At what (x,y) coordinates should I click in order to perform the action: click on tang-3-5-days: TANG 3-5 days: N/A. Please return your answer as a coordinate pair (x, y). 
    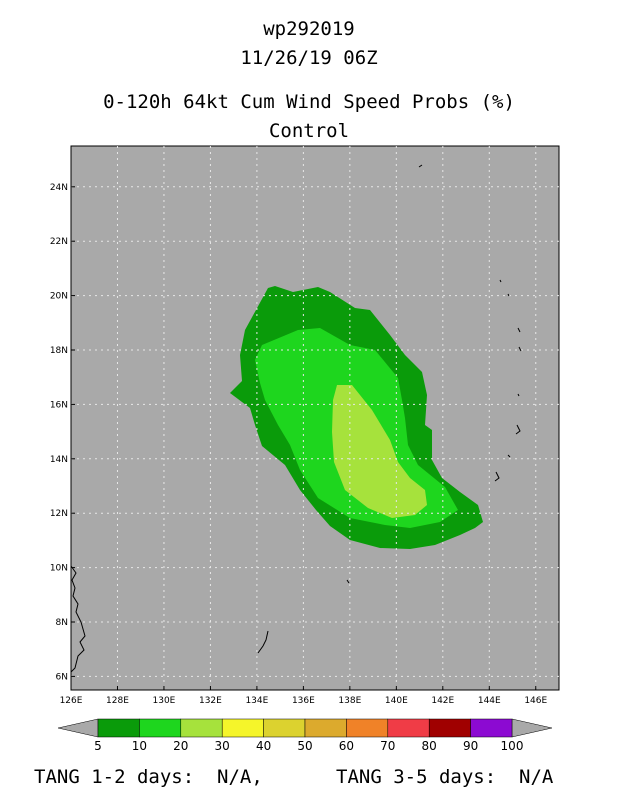
    Looking at the image, I should click on (445, 777).